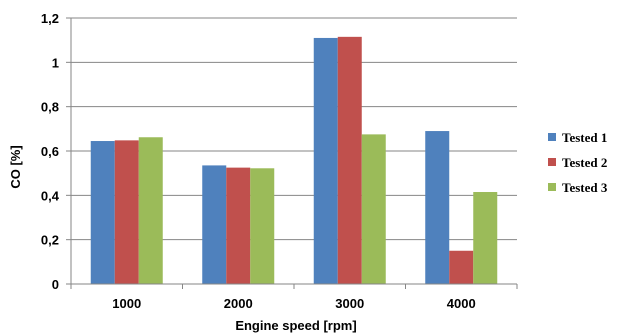  I want to click on x-tick-label: 3000, so click(349, 303).